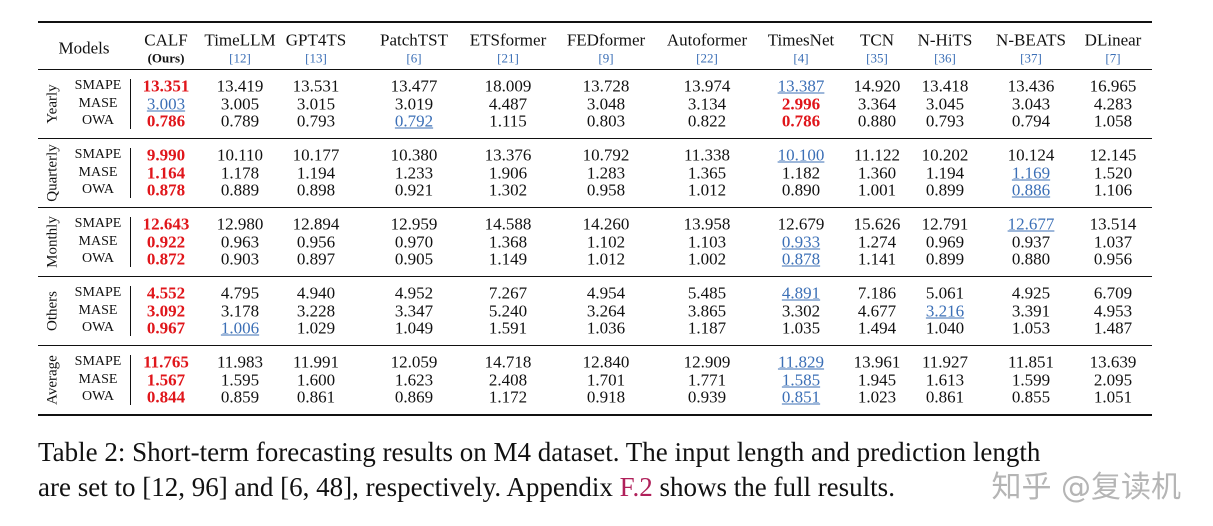 The width and height of the screenshot is (1213, 526). I want to click on value-cell: 0.844, so click(166, 397).